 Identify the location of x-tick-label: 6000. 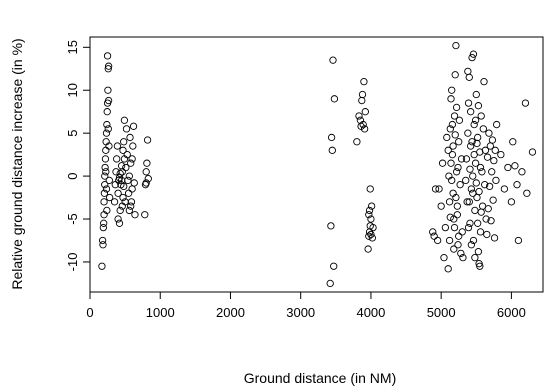
(511, 312).